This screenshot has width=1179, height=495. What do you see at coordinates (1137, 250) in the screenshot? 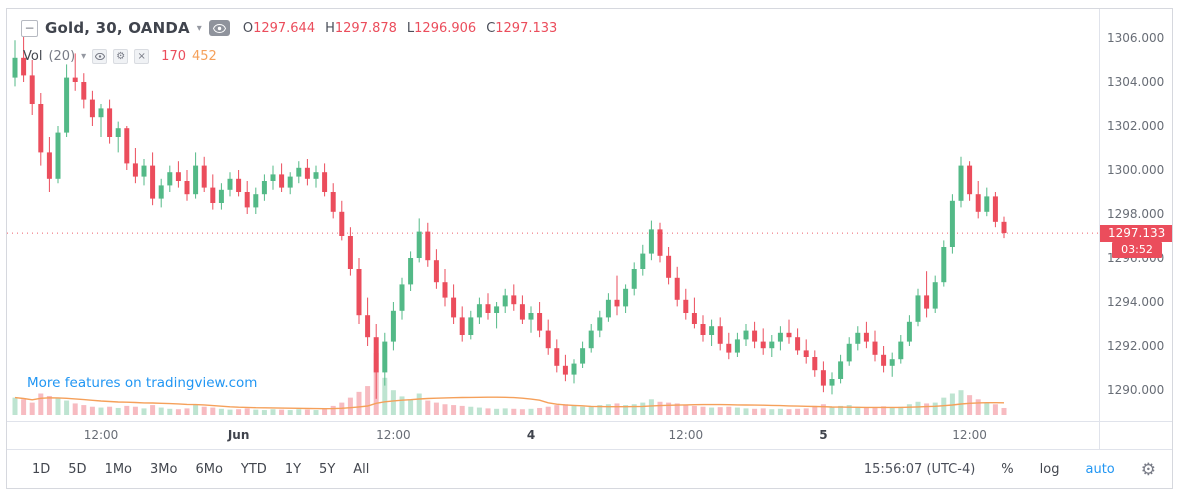
I see `bar-countdown-badge: 03:52` at bounding box center [1137, 250].